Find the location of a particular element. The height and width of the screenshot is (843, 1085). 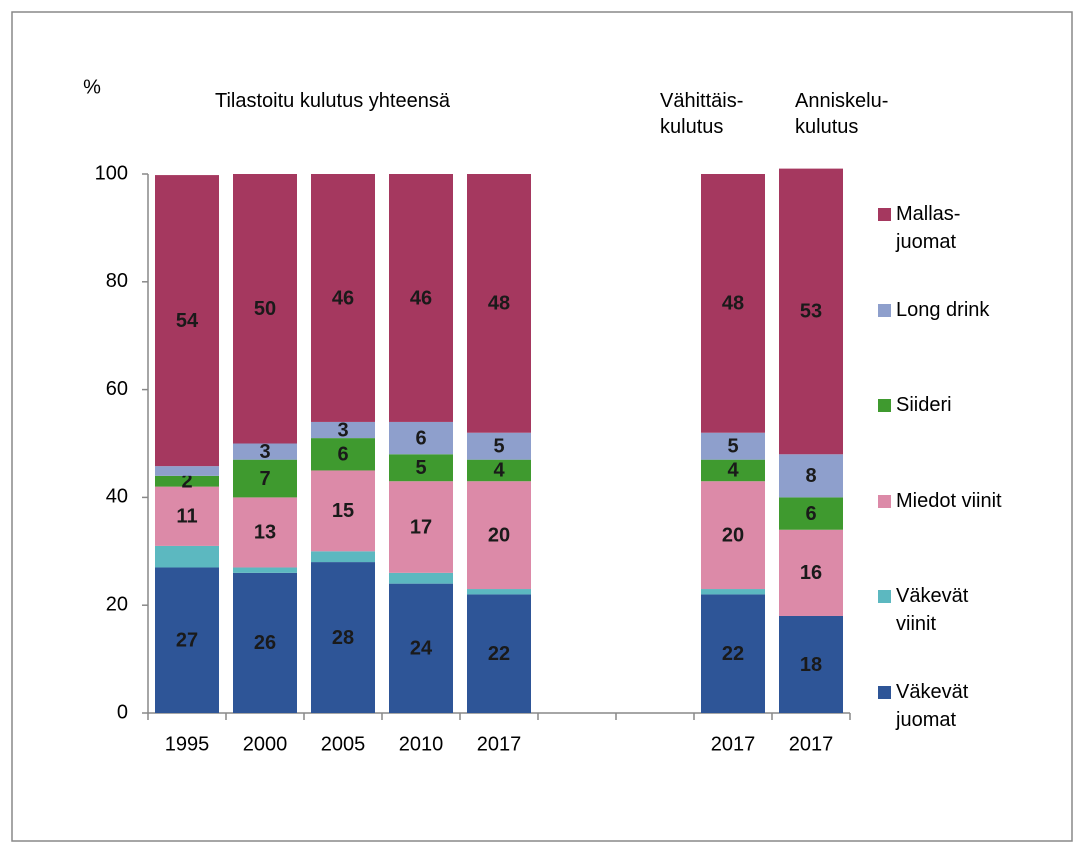

data-label: 53 is located at coordinates (811, 312).